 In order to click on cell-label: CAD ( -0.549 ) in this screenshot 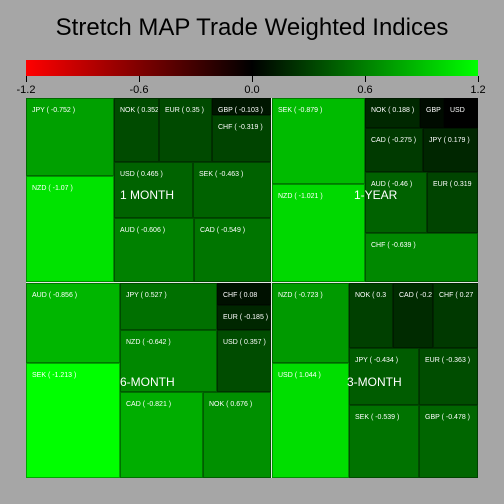, I will do `click(223, 230)`.